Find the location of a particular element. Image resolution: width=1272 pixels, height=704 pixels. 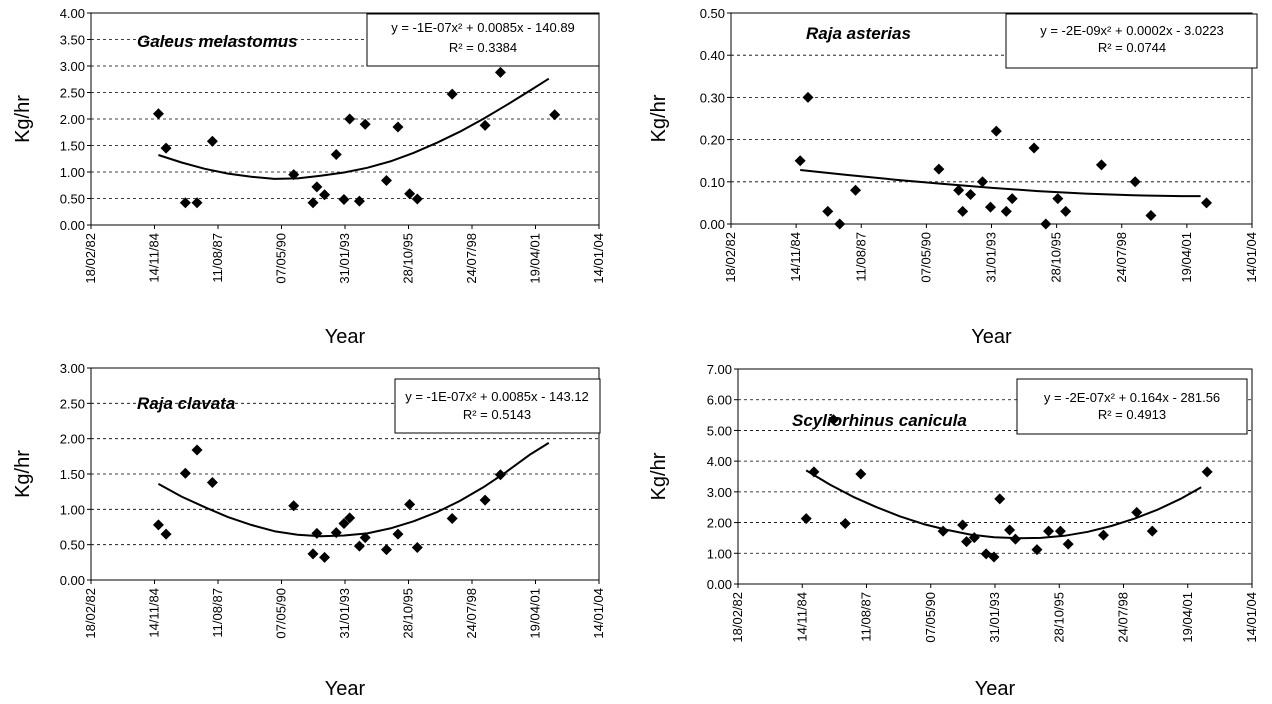

trend-equation: y = -1E-07x² + 0.0085x - 140.89 is located at coordinates (483, 27).